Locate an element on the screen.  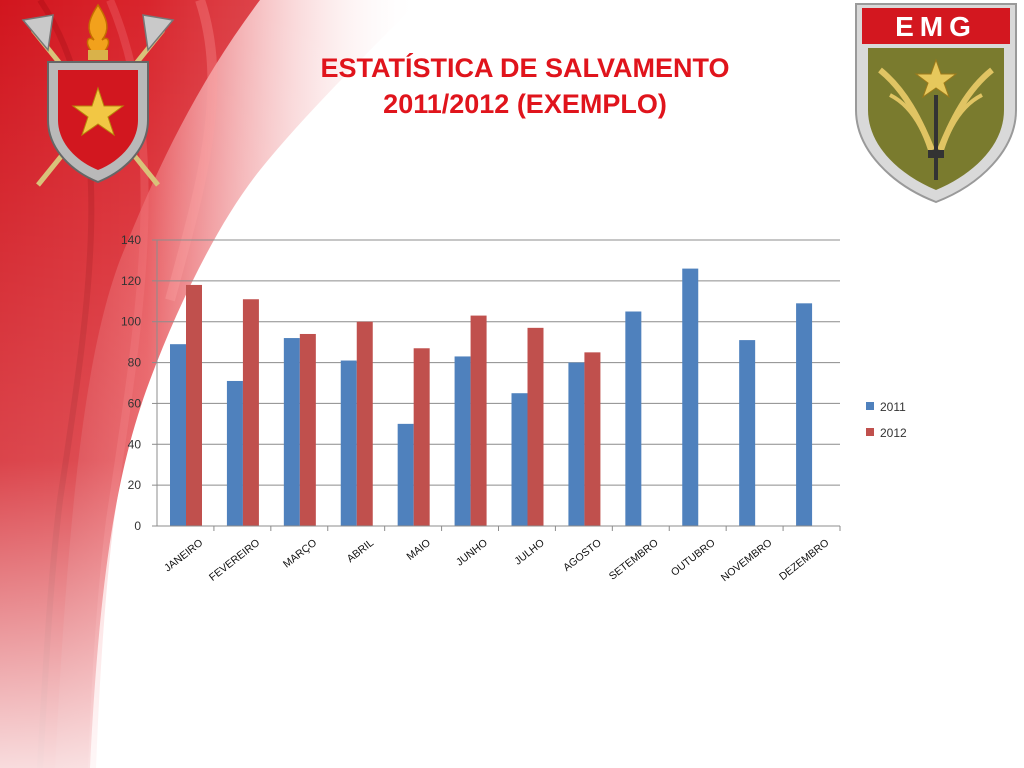
bar-2012-abril is located at coordinates (364, 423).